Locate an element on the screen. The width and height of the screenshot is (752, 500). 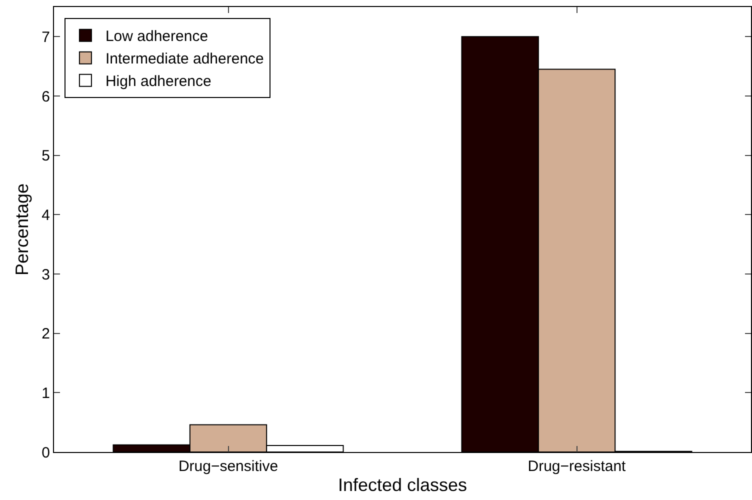
x-tick-label: Drug−resistant is located at coordinates (577, 466).